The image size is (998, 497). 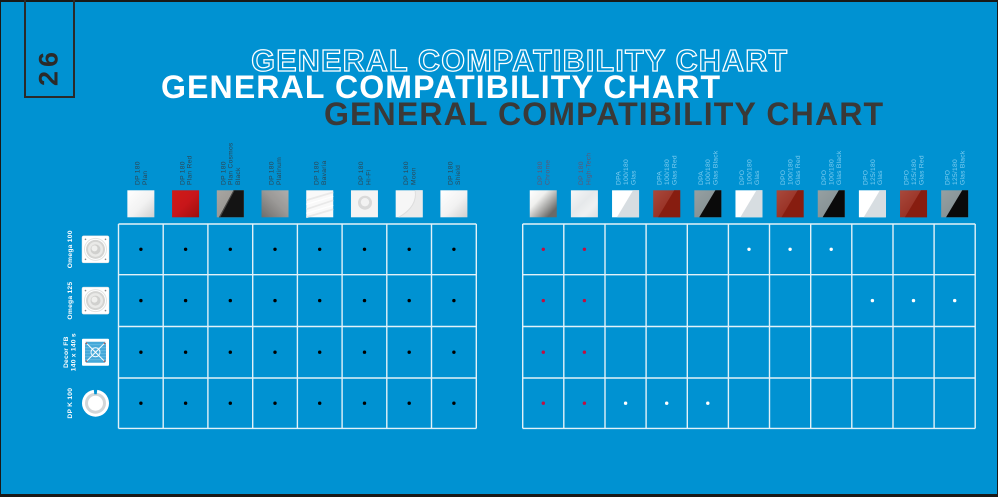 What do you see at coordinates (238, 176) in the screenshot?
I see `svg-text: Black` at bounding box center [238, 176].